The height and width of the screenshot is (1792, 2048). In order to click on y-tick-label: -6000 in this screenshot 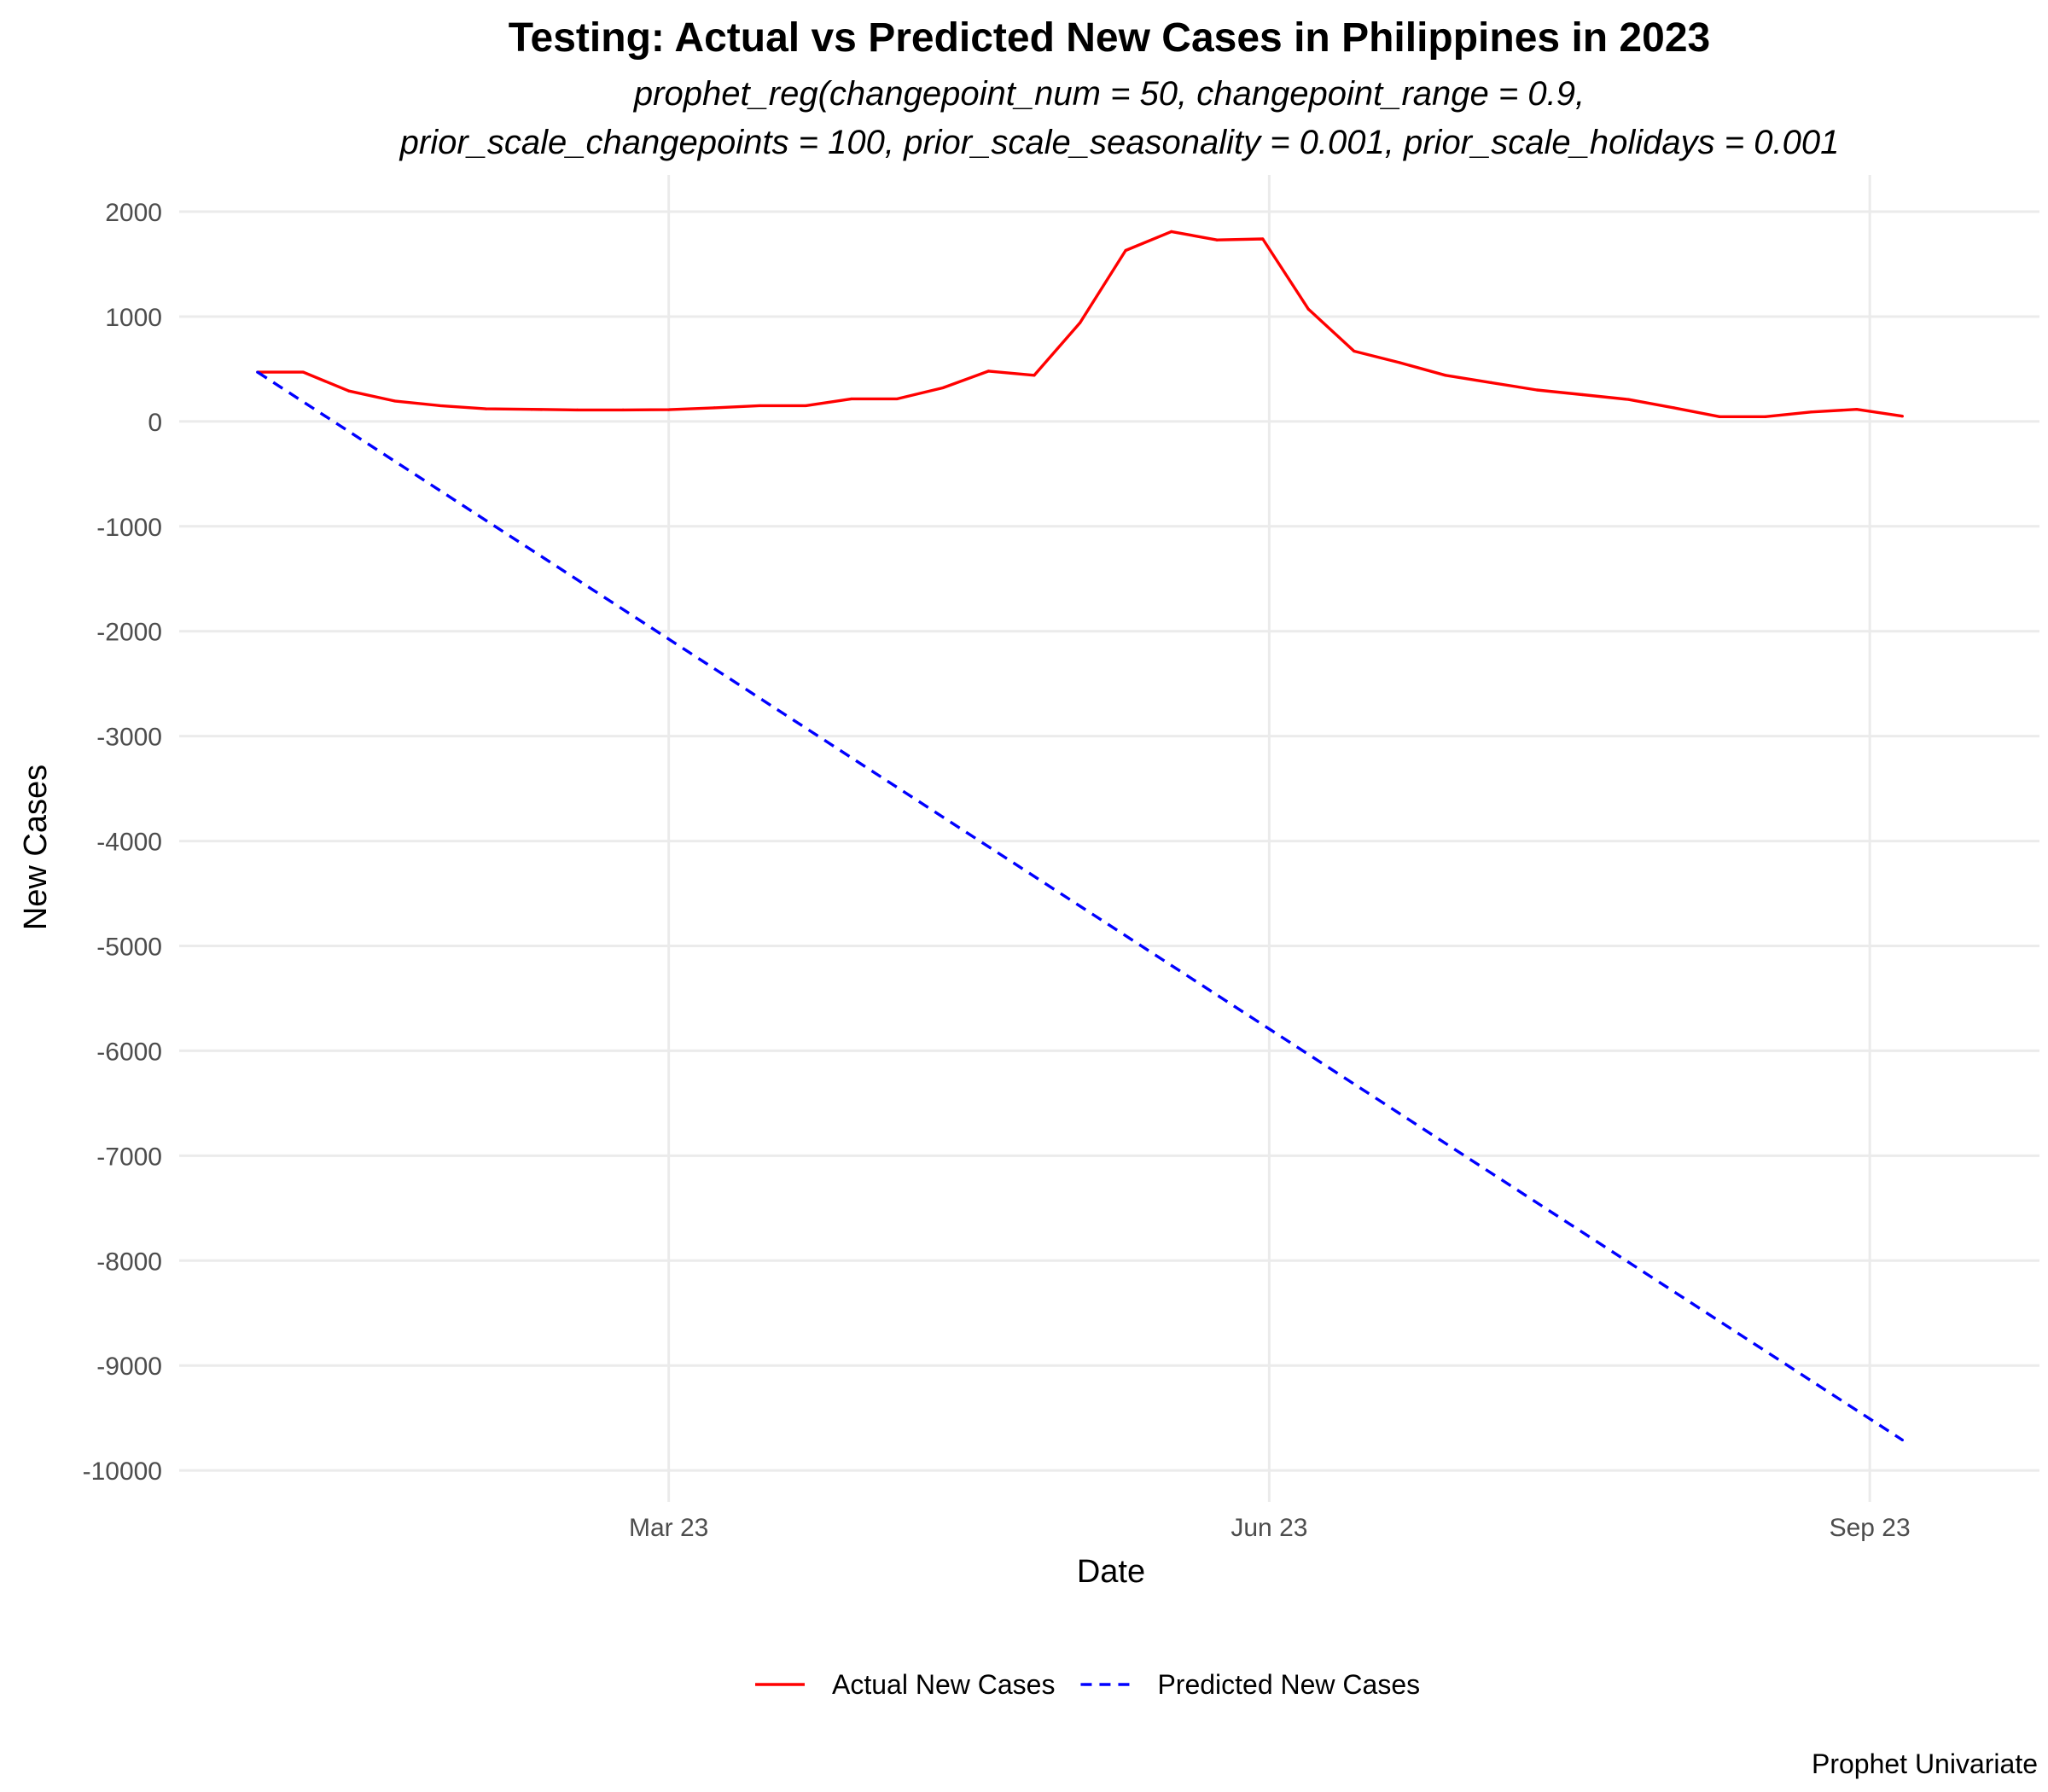, I will do `click(129, 1052)`.